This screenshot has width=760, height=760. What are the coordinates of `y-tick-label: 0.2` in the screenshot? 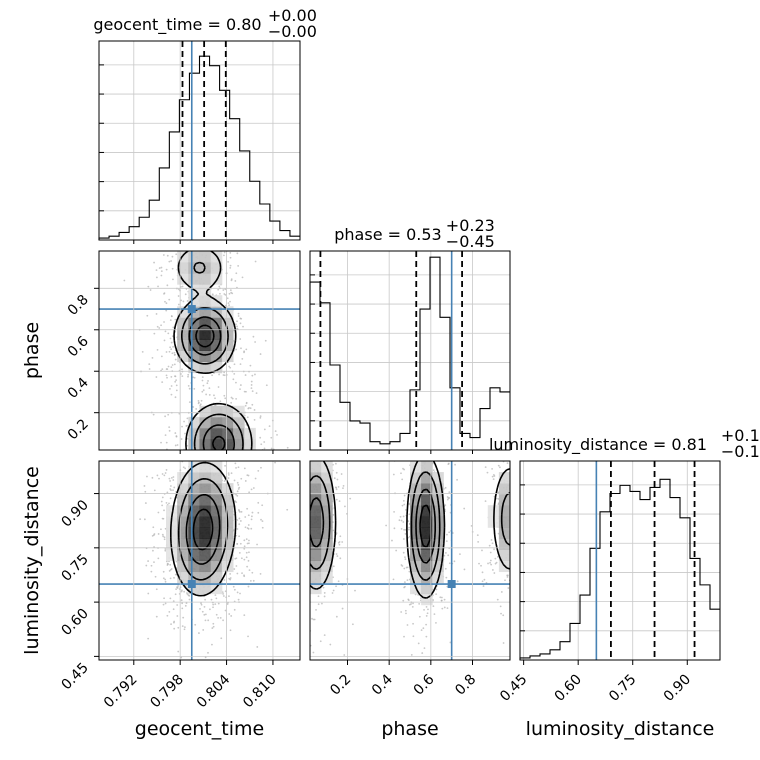 It's located at (78, 429).